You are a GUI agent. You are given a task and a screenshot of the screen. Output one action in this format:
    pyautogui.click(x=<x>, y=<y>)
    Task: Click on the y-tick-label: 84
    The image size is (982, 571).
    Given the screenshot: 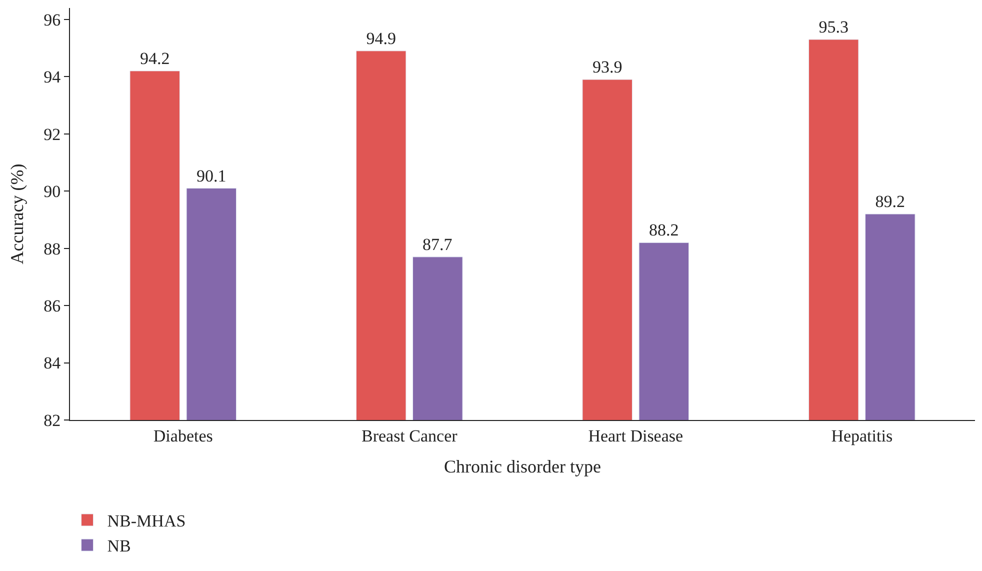 What is the action you would take?
    pyautogui.click(x=53, y=363)
    